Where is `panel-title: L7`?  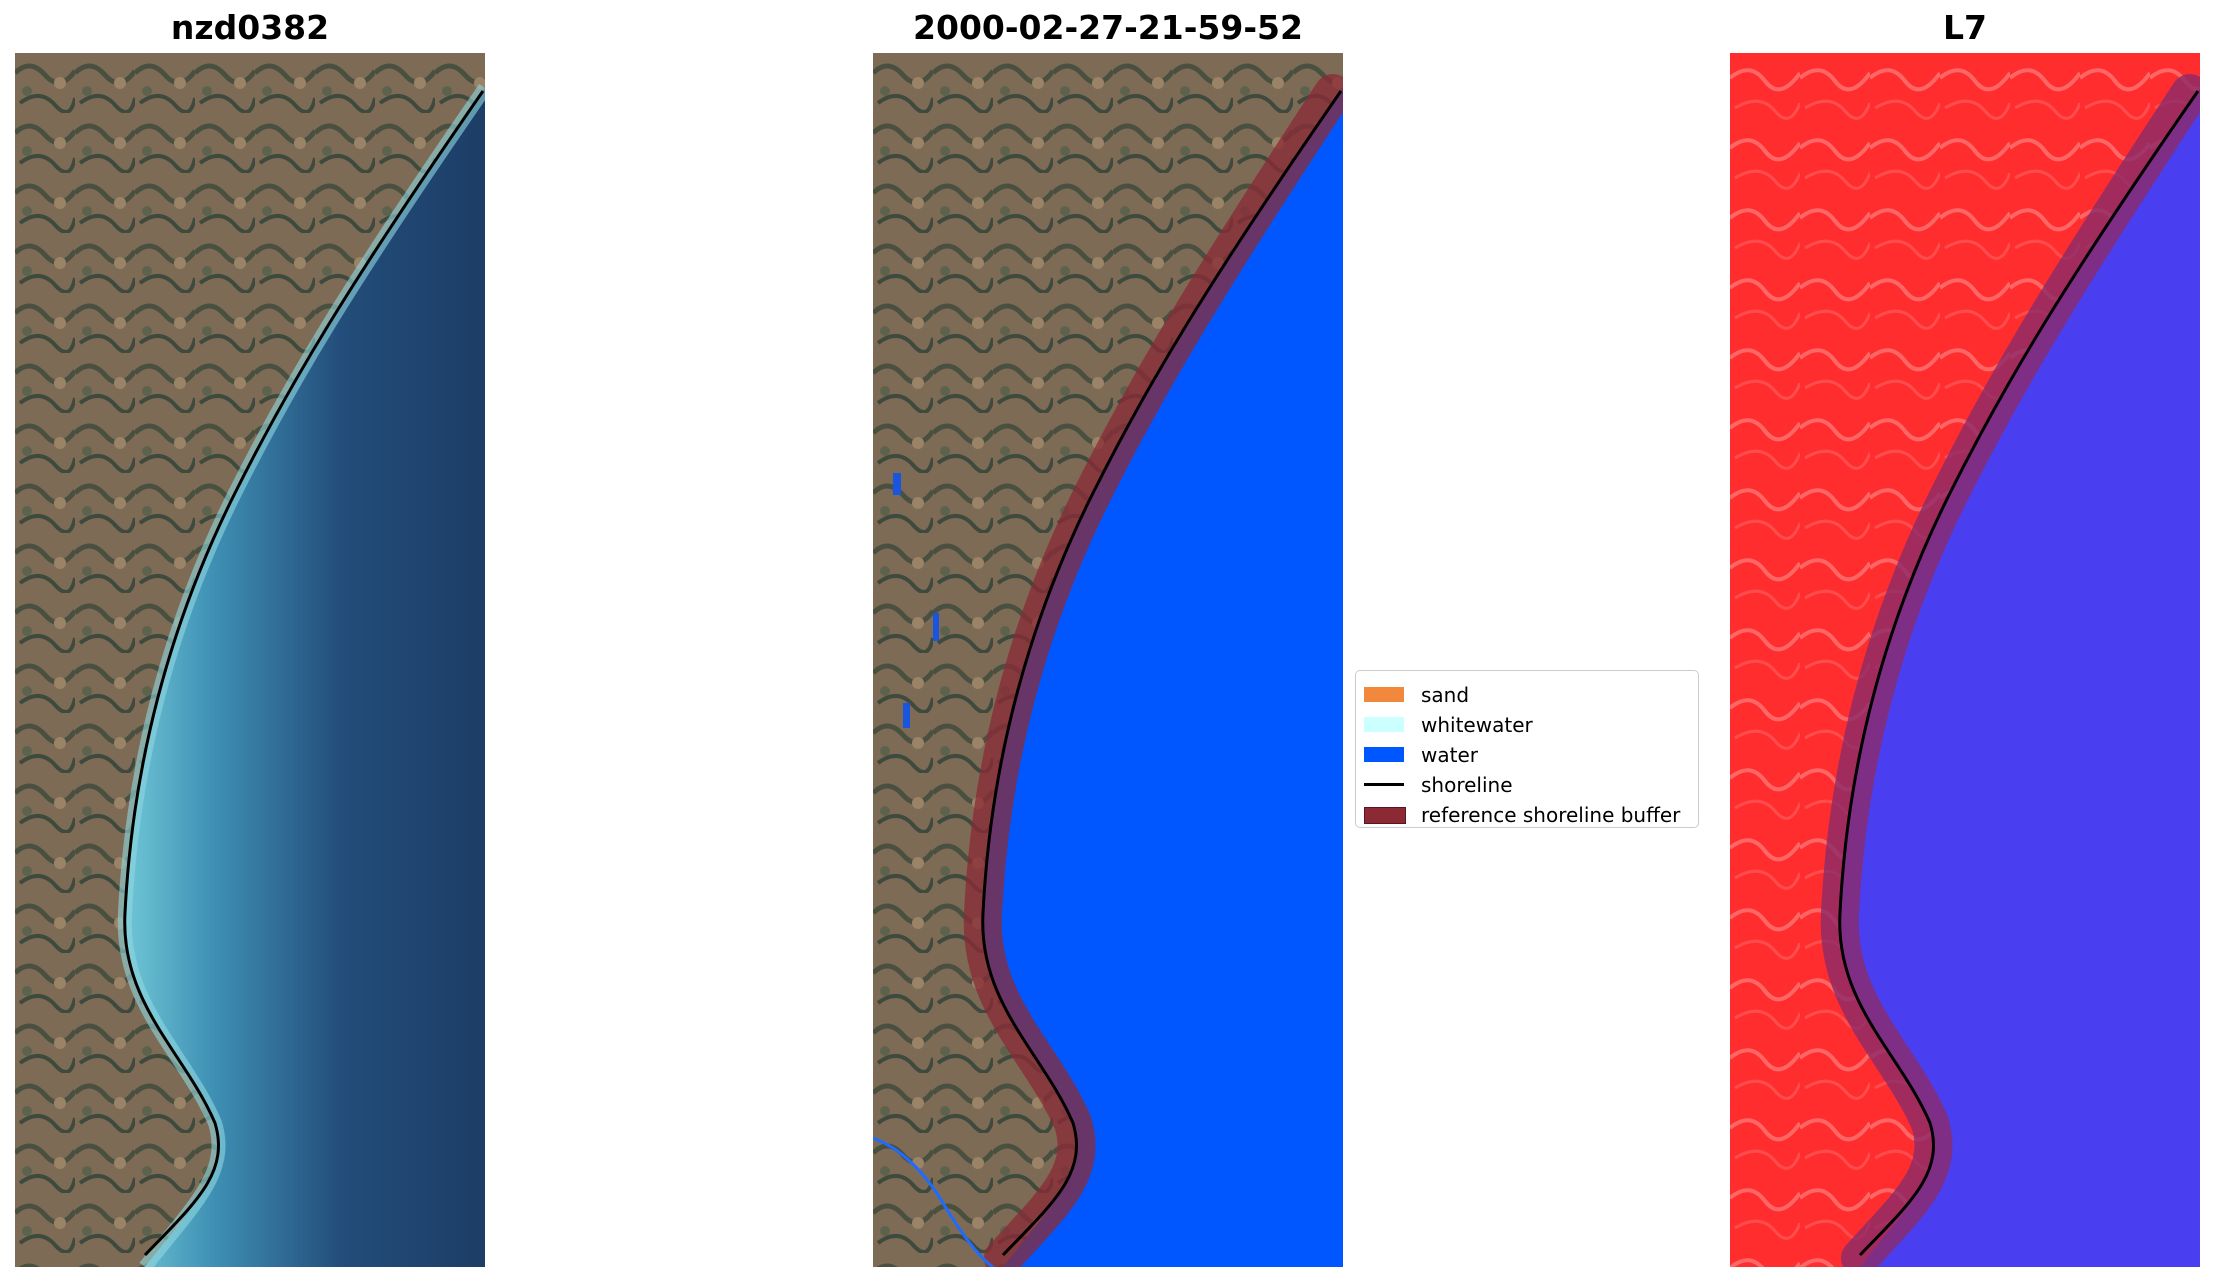 panel-title: L7 is located at coordinates (1965, 27).